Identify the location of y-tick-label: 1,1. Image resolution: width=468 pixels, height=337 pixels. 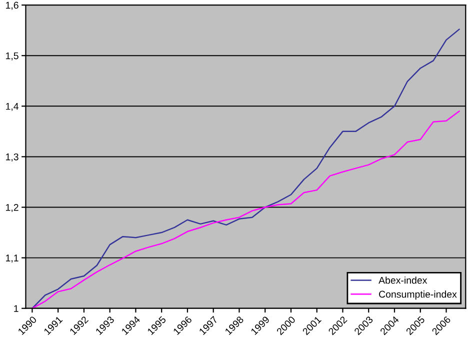
(12, 258).